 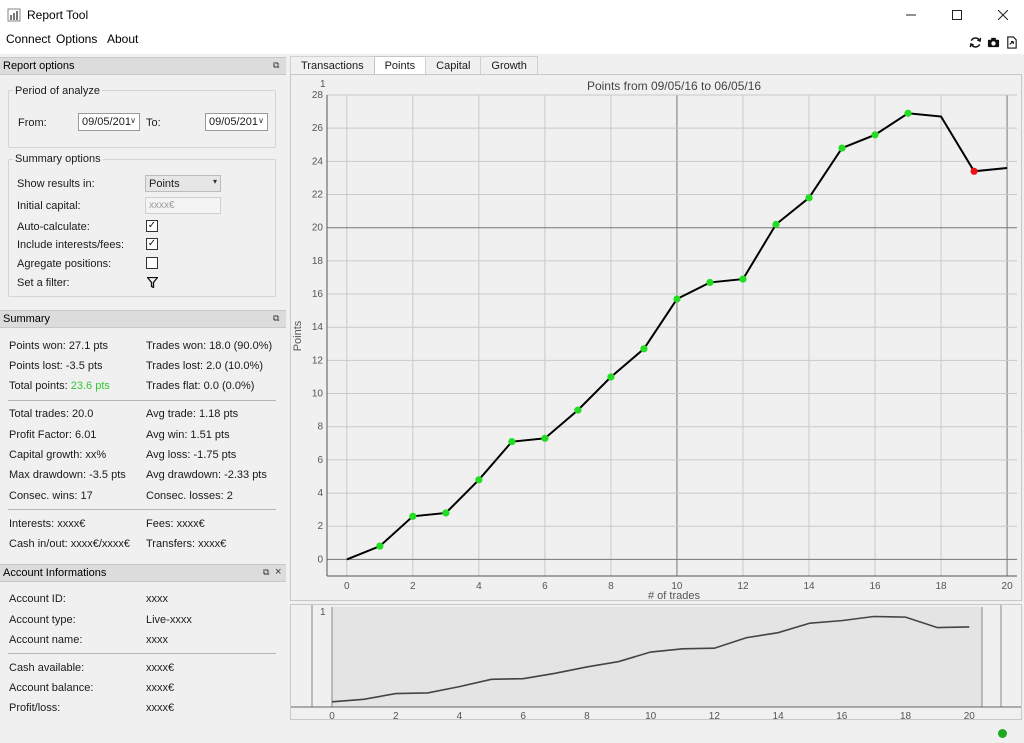 What do you see at coordinates (37, 599) in the screenshot?
I see `account-id-label: Account ID:` at bounding box center [37, 599].